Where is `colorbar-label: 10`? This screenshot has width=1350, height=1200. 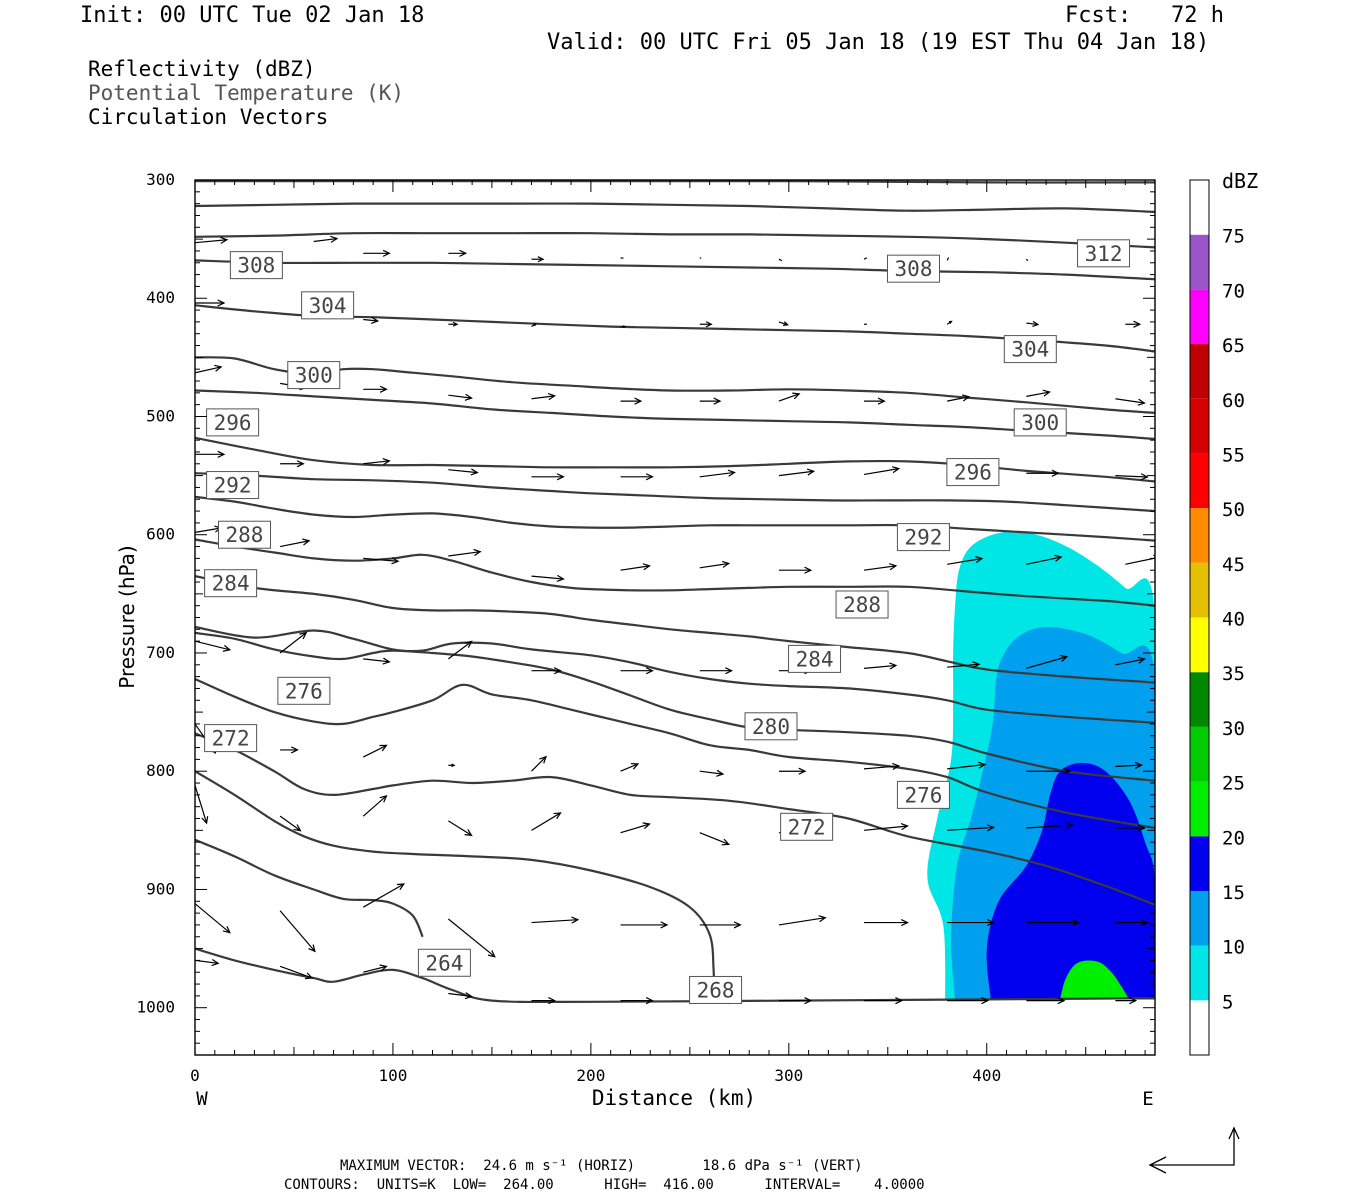
colorbar-label: 10 is located at coordinates (1233, 948).